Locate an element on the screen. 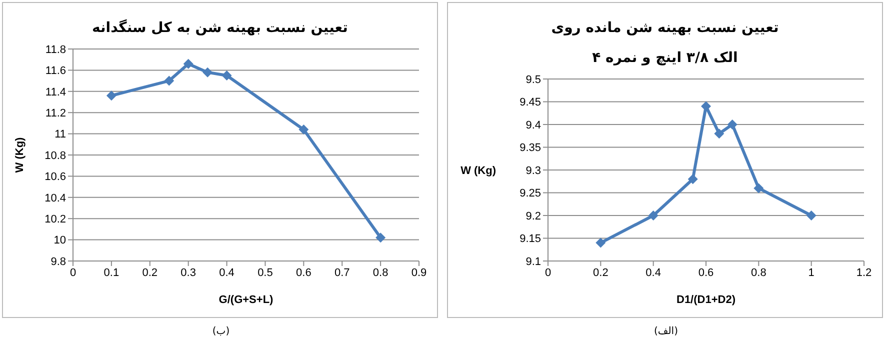 This screenshot has width=891, height=342. x-axis-title: G/(G+S+L) is located at coordinates (246, 300).